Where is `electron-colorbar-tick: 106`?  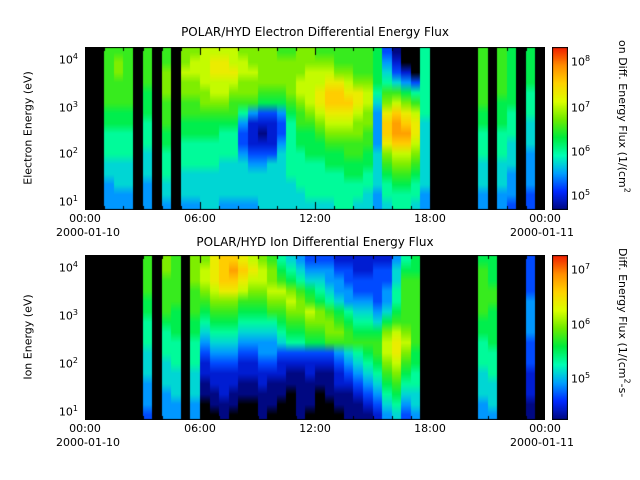
electron-colorbar-tick: 106 is located at coordinates (588, 151).